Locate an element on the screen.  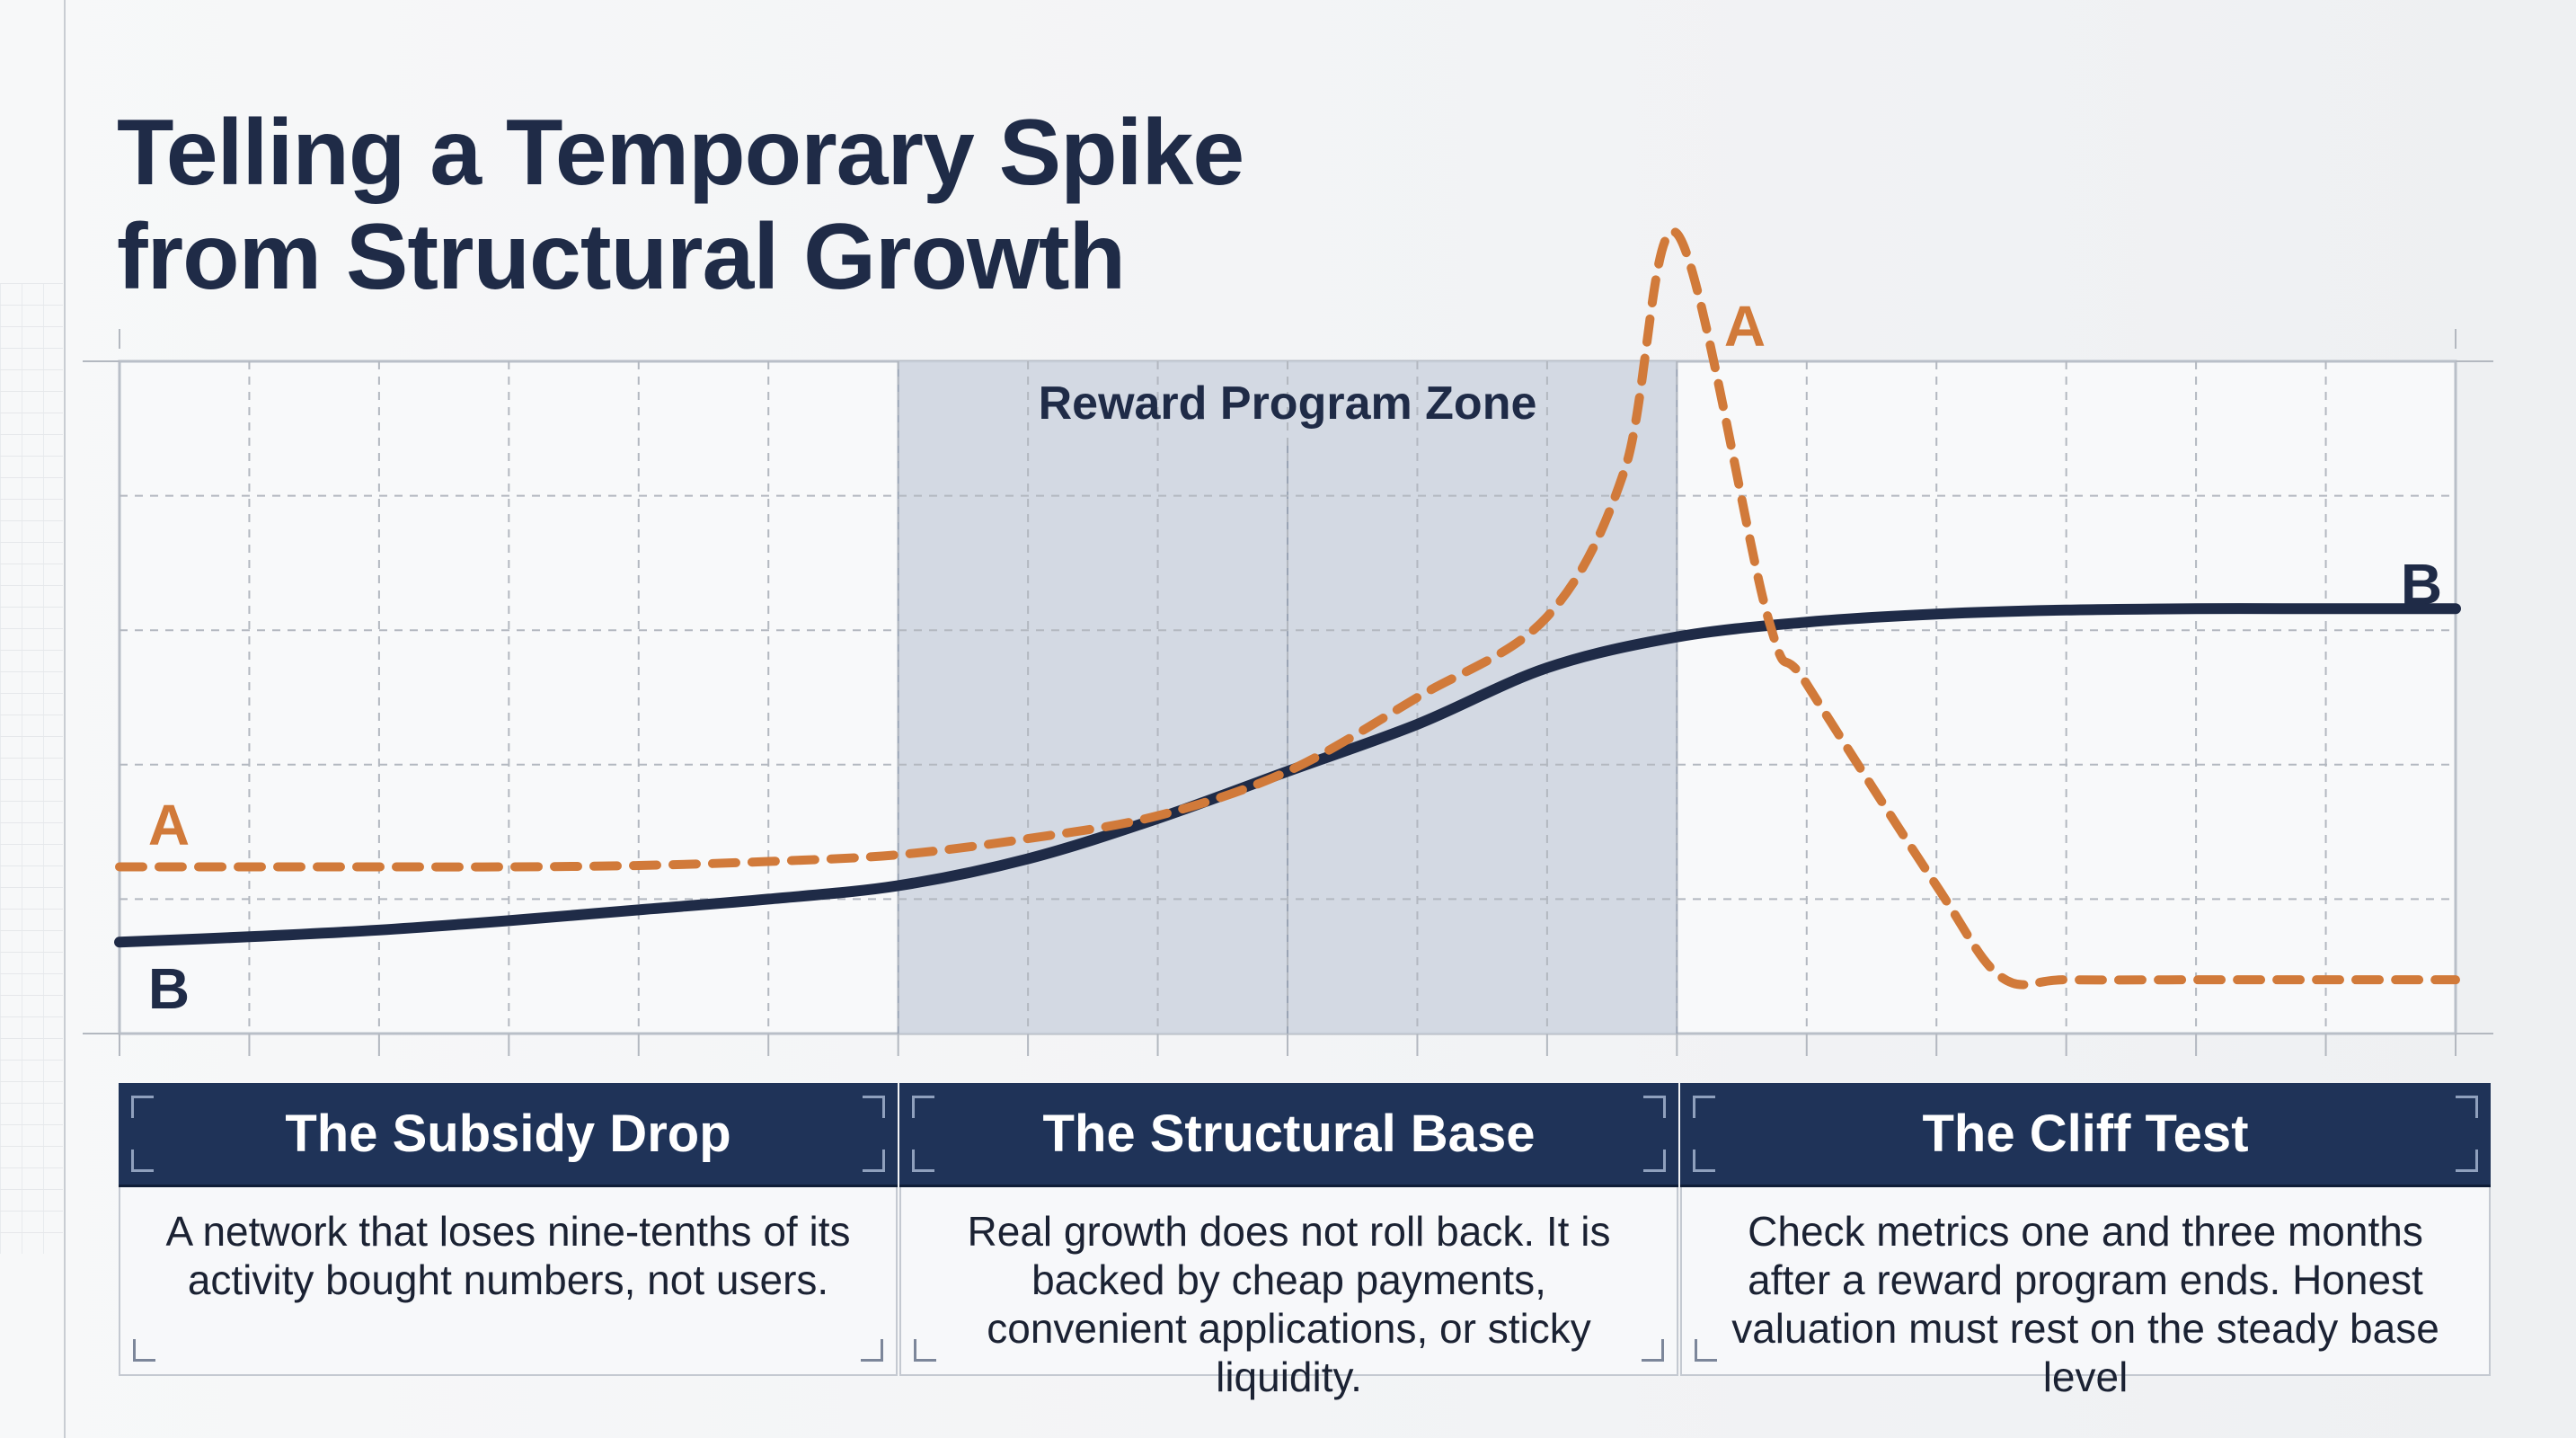
card-heading: The Structural Base is located at coordinates (1288, 1135).